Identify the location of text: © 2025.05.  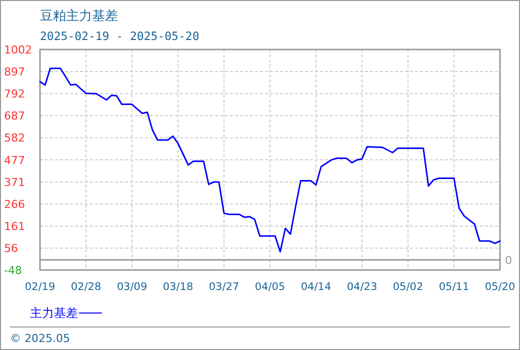
(40, 338).